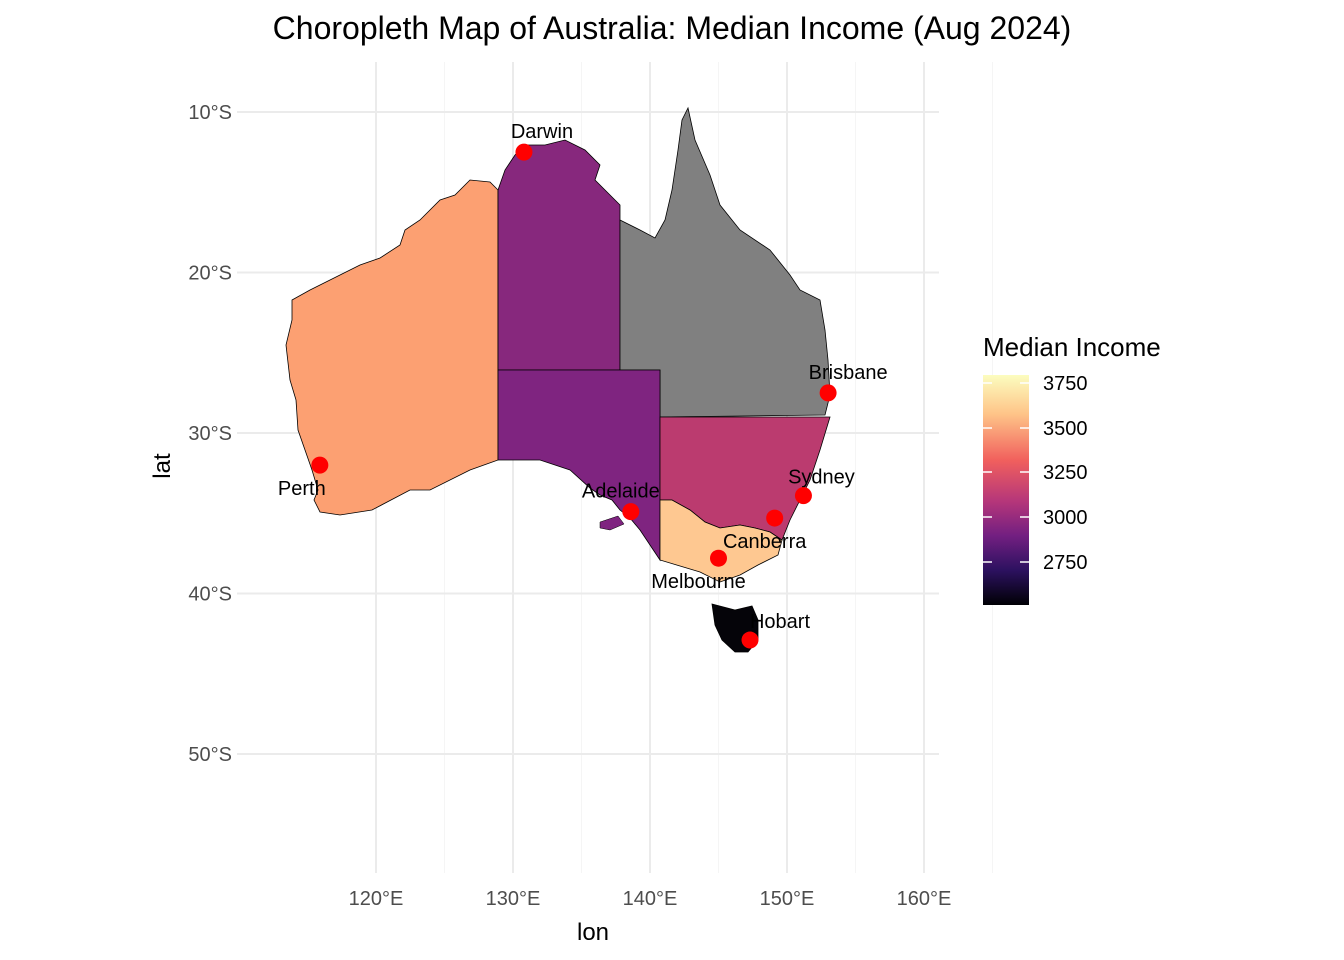 The width and height of the screenshot is (1344, 960). Describe the element at coordinates (524, 152) in the screenshot. I see `city-marker-darwin` at that location.